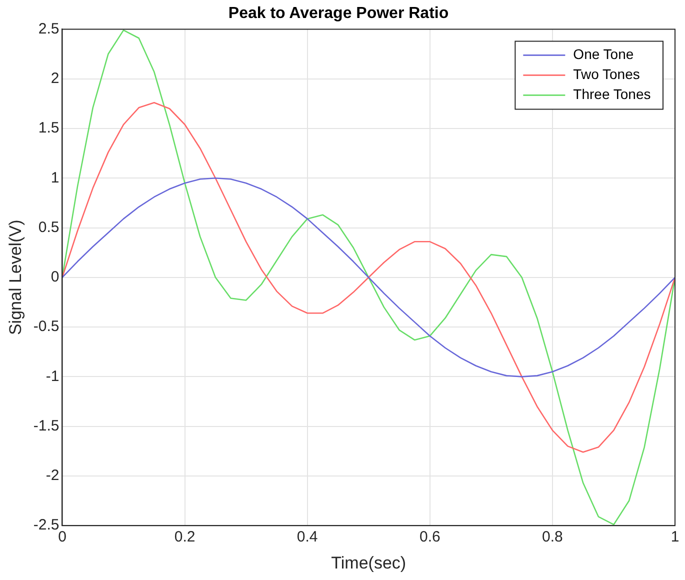  What do you see at coordinates (338, 13) in the screenshot?
I see `chart-title: Peak to Average Power Ratio` at bounding box center [338, 13].